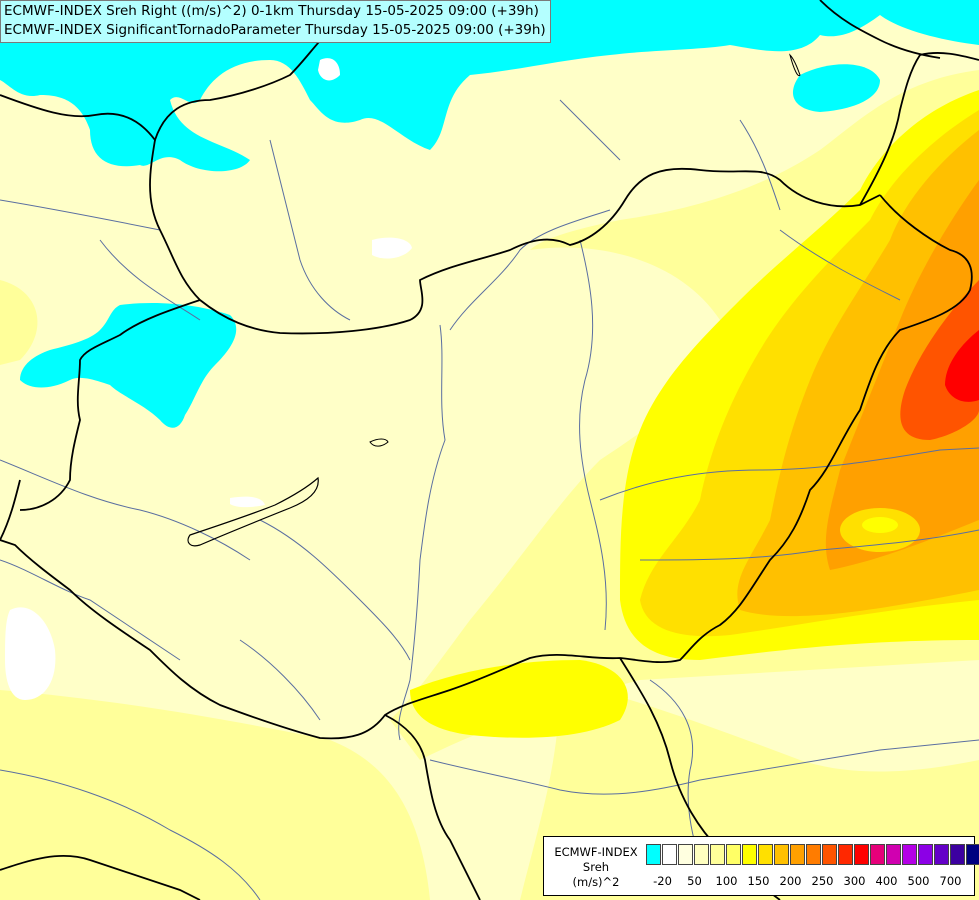 This screenshot has height=900, width=979. Describe the element at coordinates (822, 881) in the screenshot. I see `legend-tick-label: 250` at that location.